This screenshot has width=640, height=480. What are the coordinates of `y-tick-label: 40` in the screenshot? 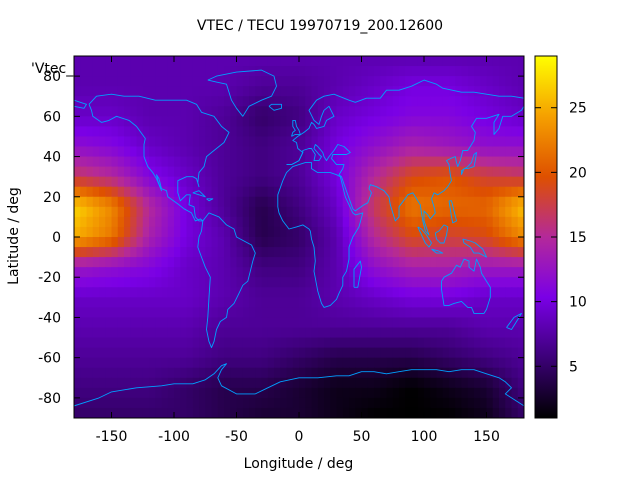 It's located at (52, 158).